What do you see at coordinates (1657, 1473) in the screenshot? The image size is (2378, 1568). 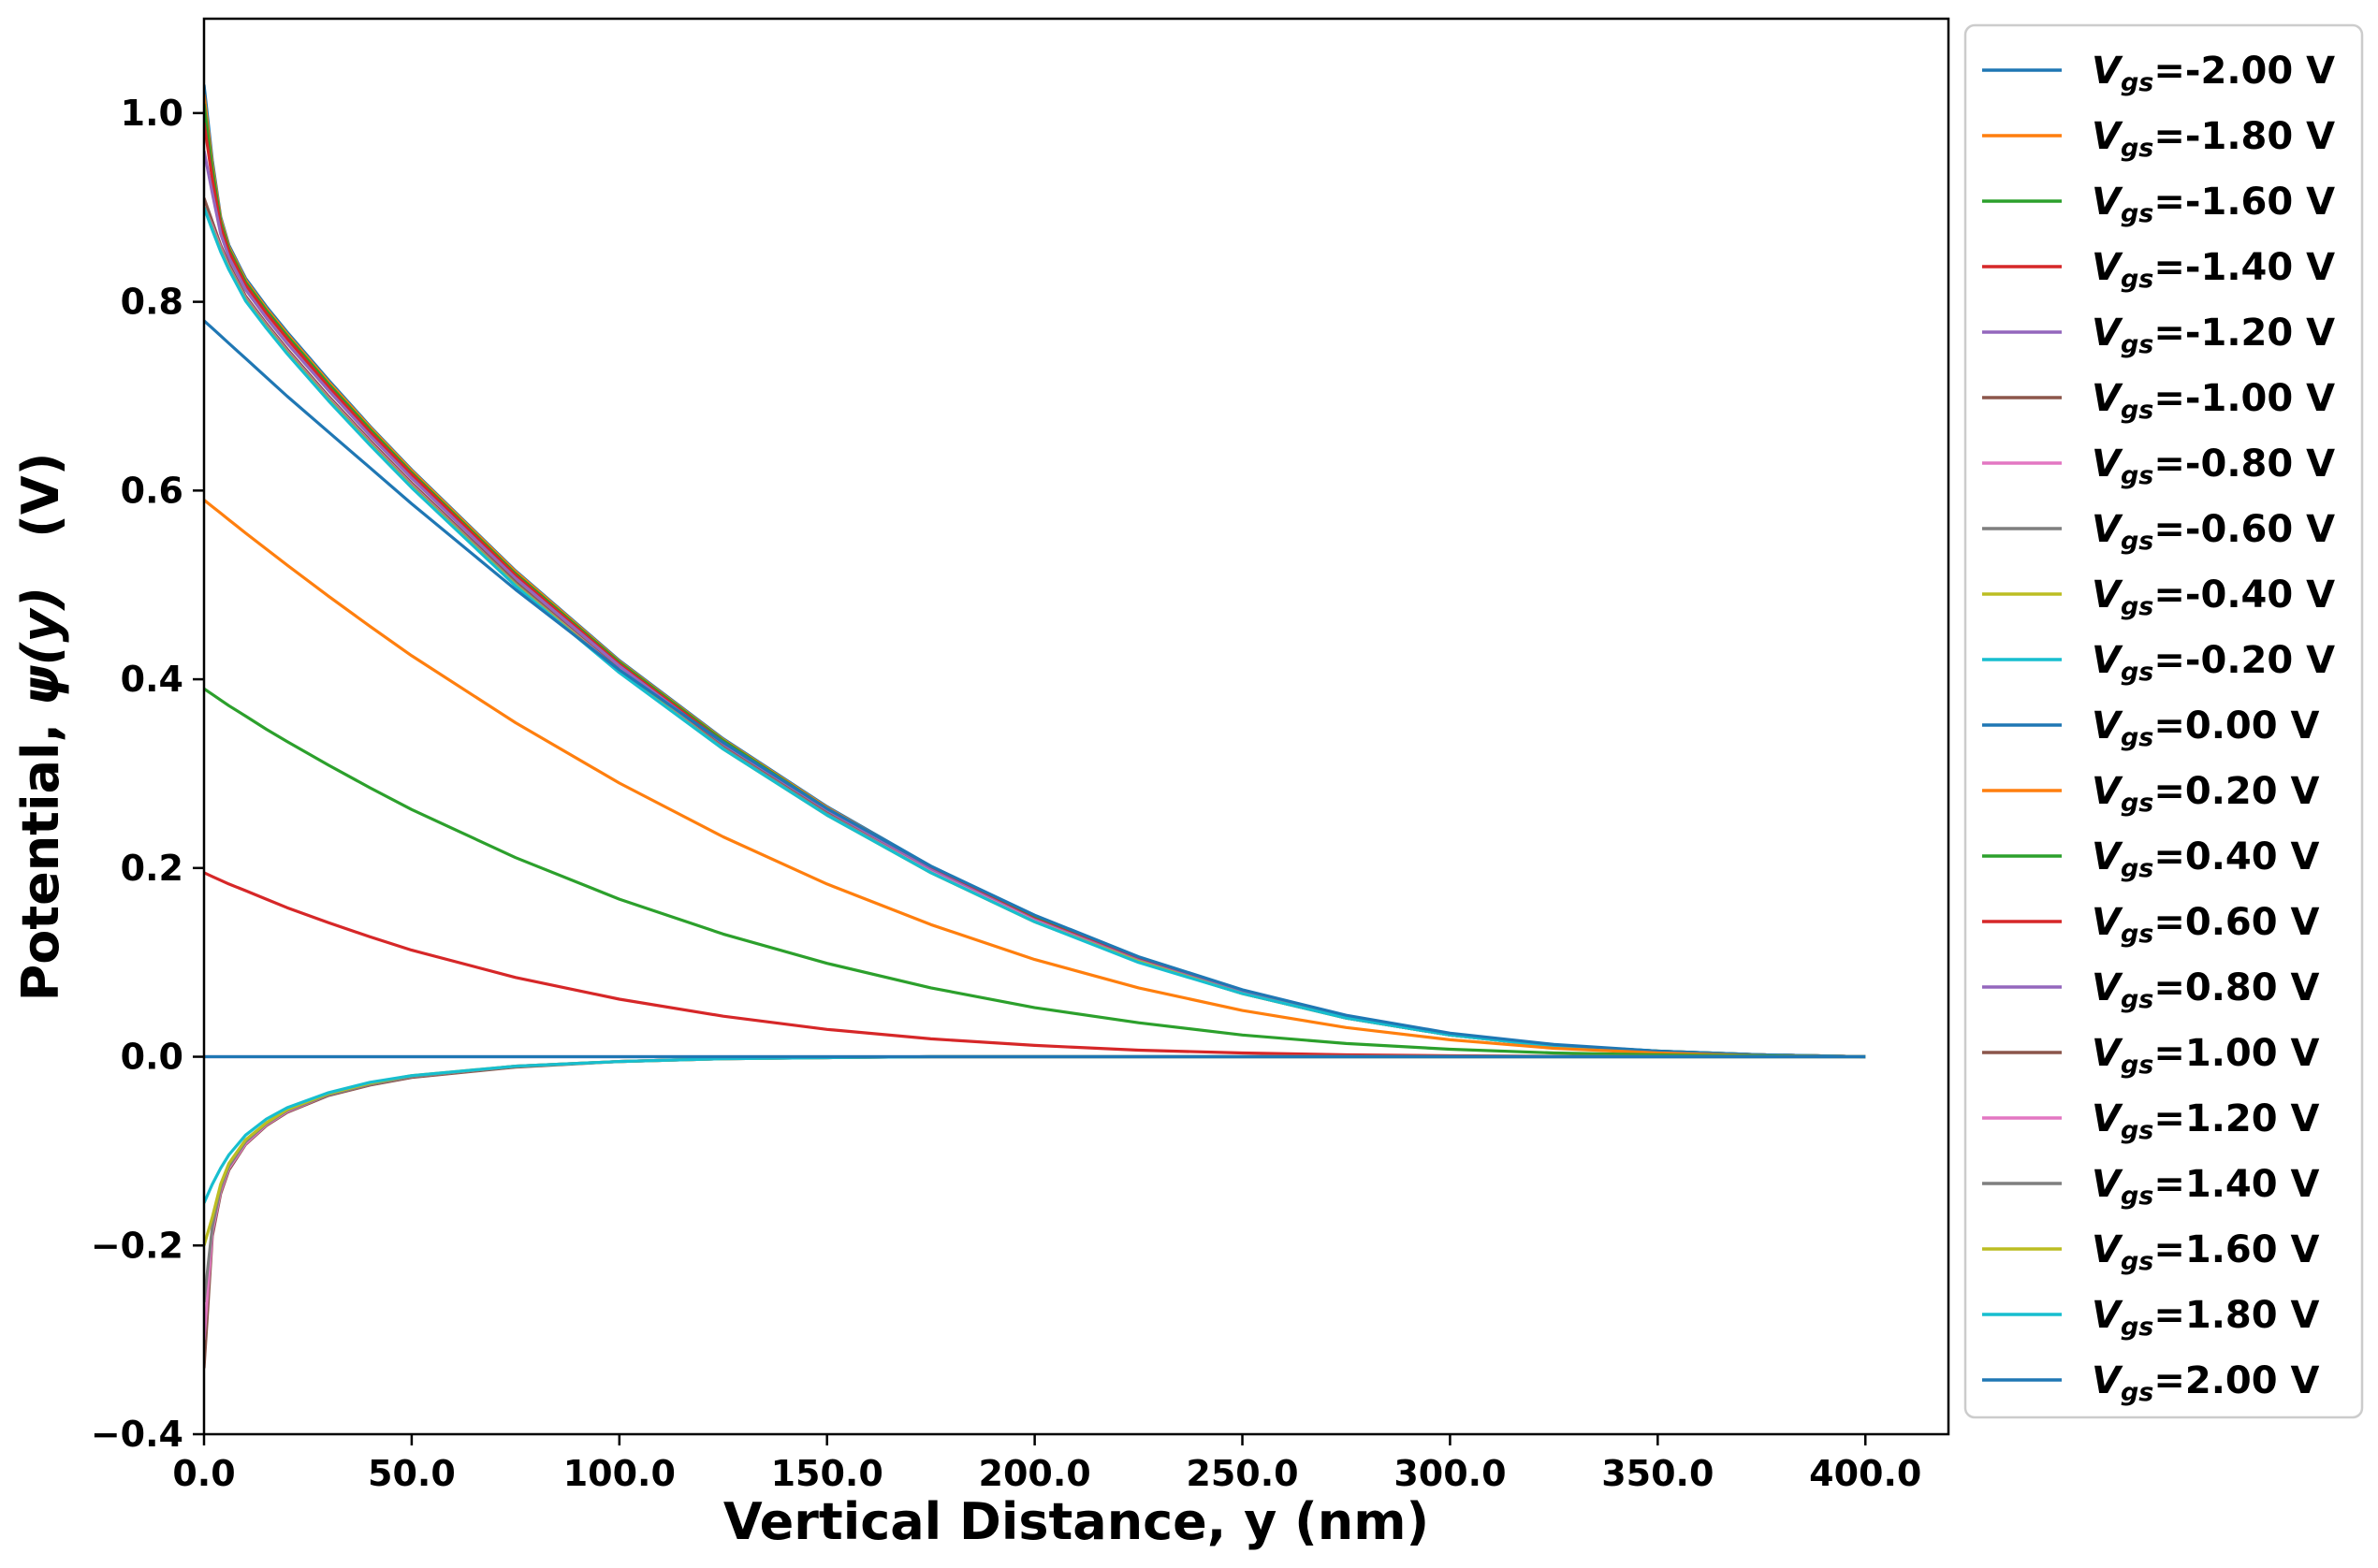 I see `x-tick-label: 350.0` at bounding box center [1657, 1473].